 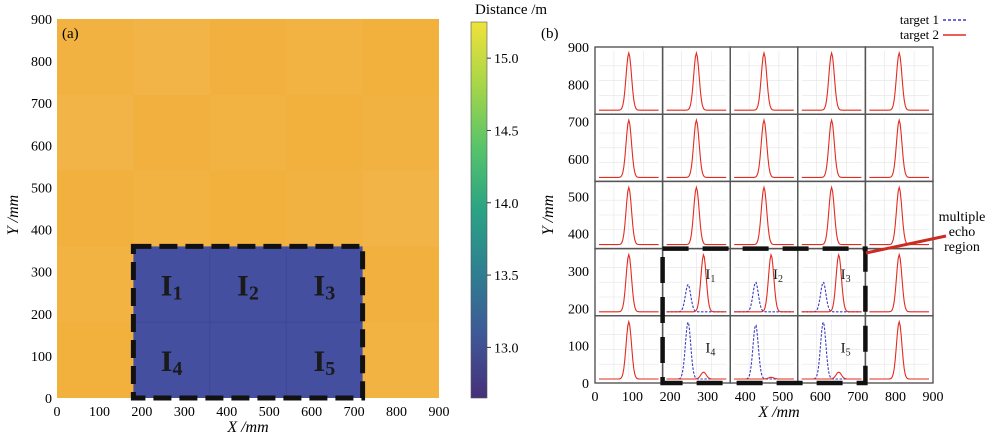 I want to click on panel-label: (a), so click(x=70, y=34).